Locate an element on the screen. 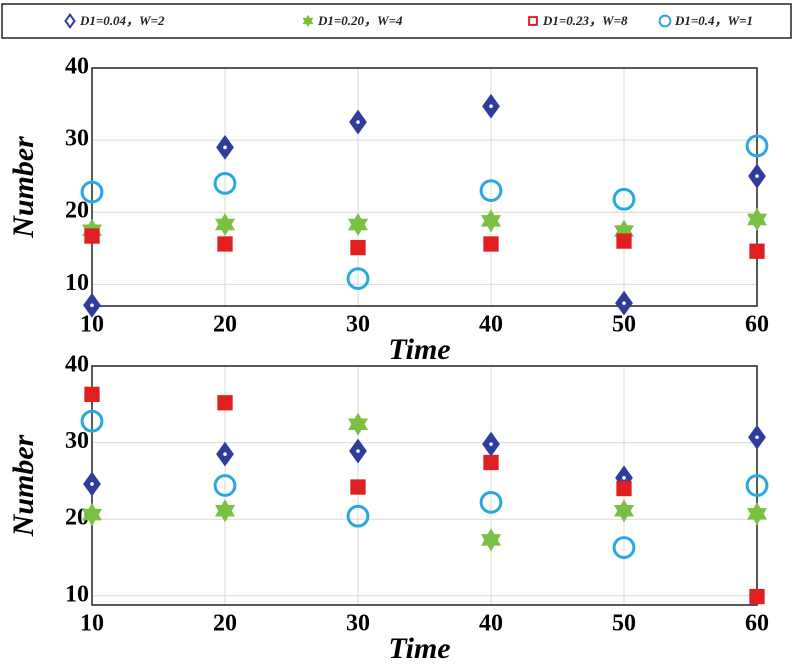 The height and width of the screenshot is (671, 795). legend-label: D1=0.4，W=1 is located at coordinates (713, 20).